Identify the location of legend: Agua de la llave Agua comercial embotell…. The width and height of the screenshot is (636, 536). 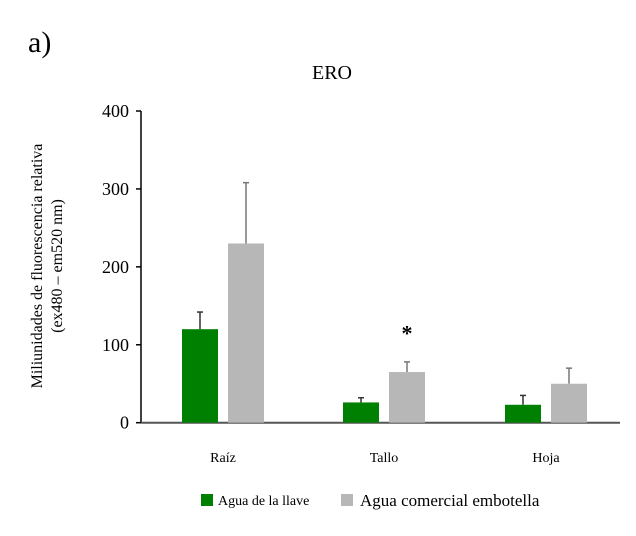
(370, 500).